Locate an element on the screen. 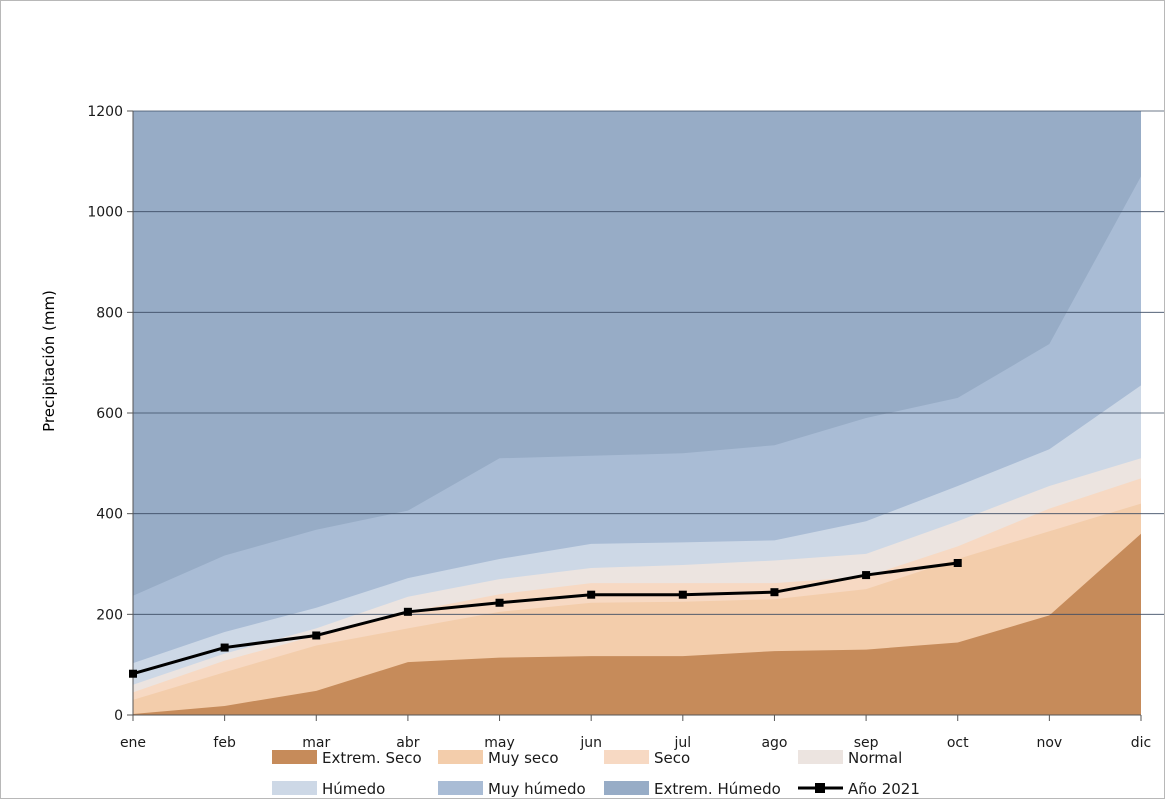  series-point-mar is located at coordinates (316, 635).